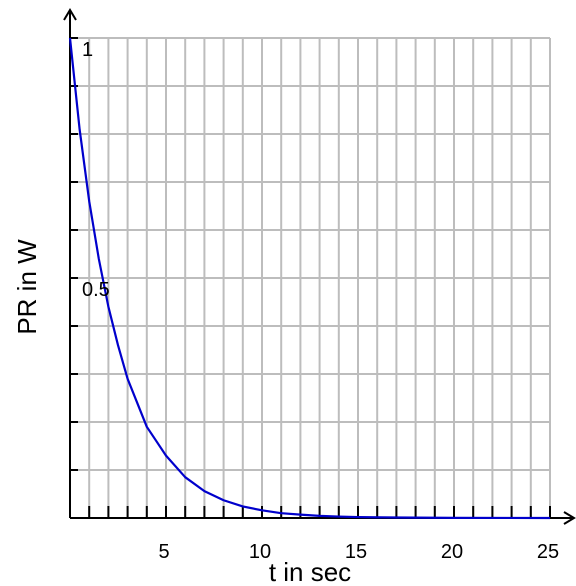  I want to click on y-tick-label: 1, so click(87, 50).